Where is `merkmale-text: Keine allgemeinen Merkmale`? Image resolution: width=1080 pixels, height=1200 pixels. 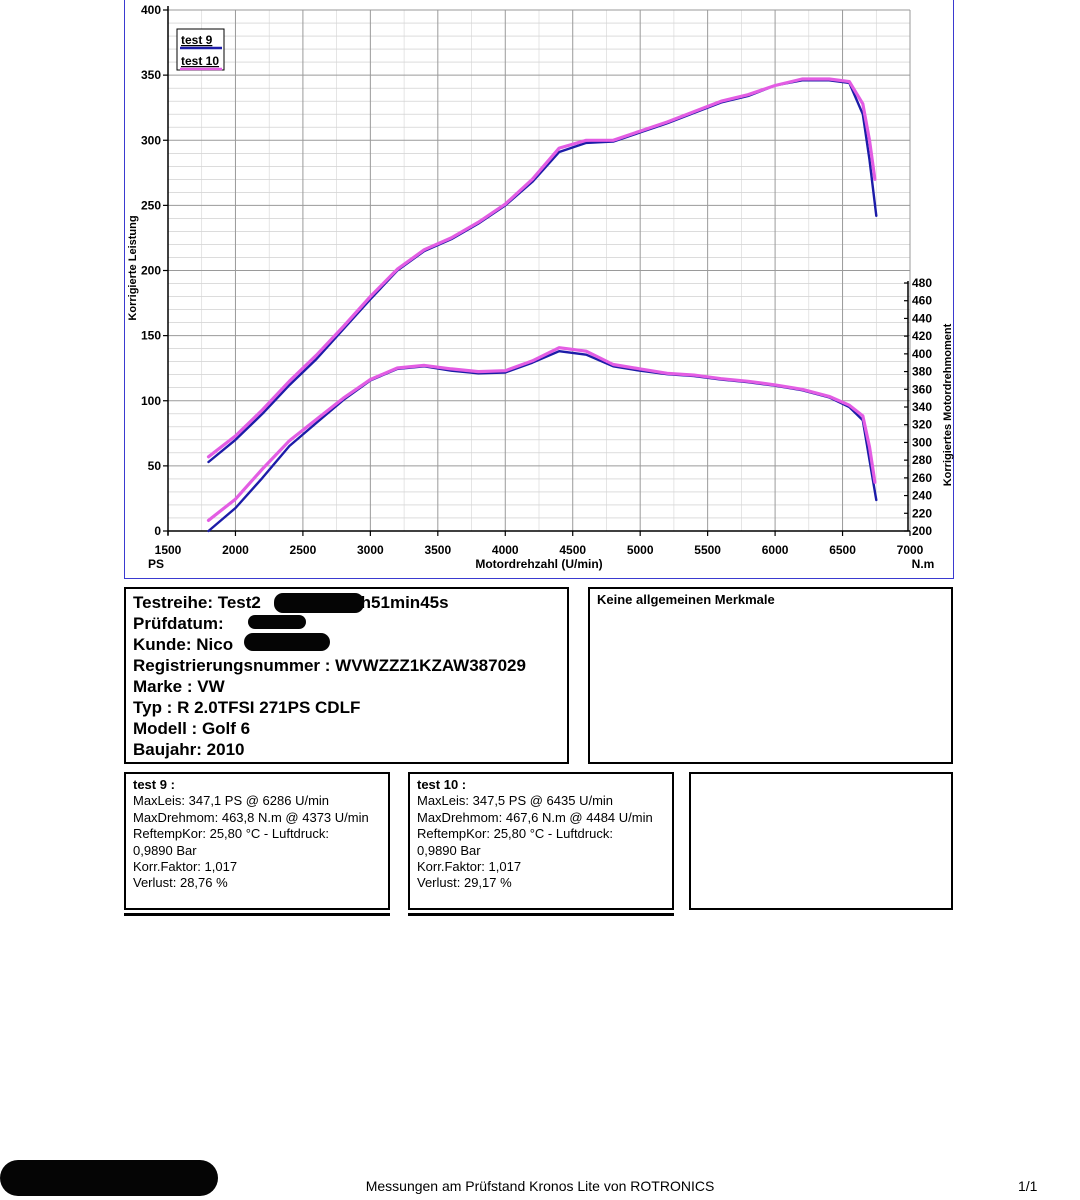
merkmale-text: Keine allgemeinen Merkmale is located at coordinates (686, 599).